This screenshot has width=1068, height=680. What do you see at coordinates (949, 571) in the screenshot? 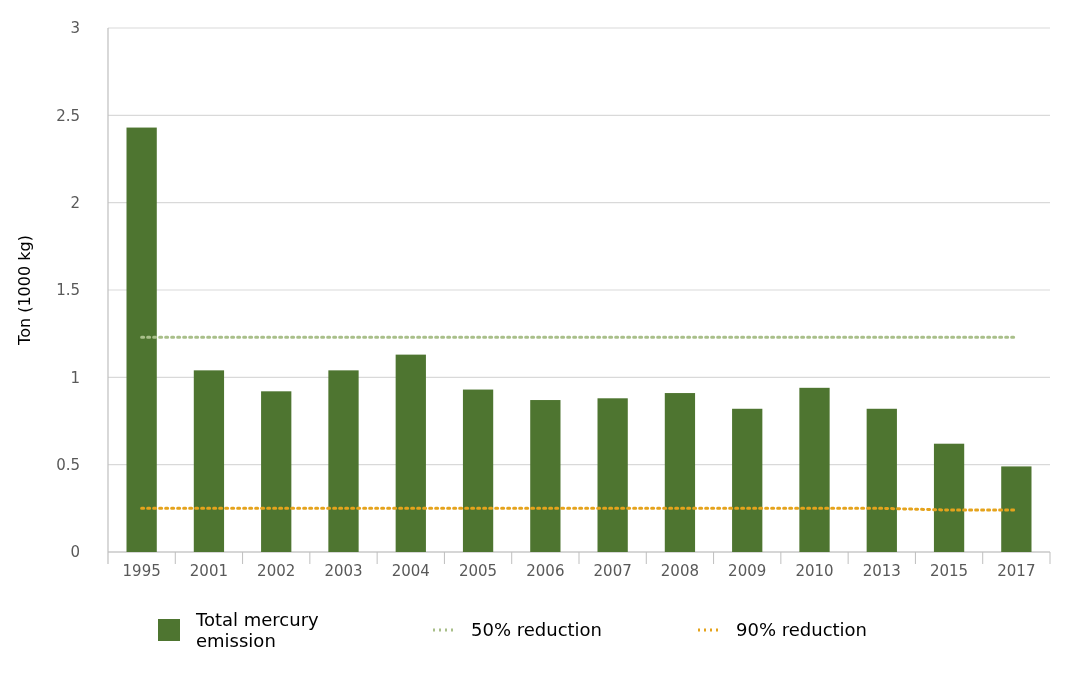
I see `x-tick-label: 2015` at bounding box center [949, 571].